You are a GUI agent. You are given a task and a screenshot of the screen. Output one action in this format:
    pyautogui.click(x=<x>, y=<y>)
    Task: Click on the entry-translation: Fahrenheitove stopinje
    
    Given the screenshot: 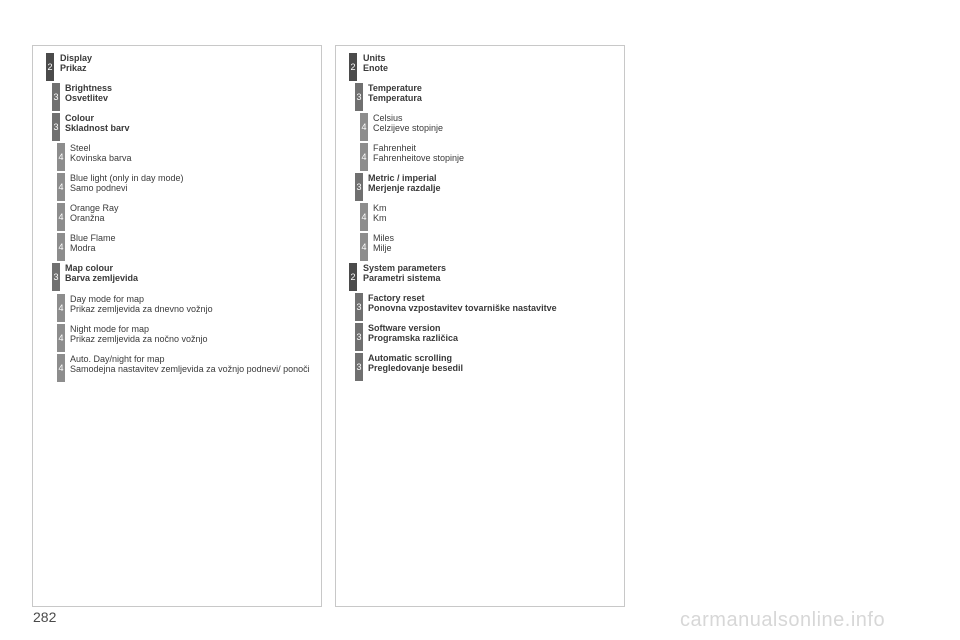 What is the action you would take?
    pyautogui.click(x=419, y=158)
    